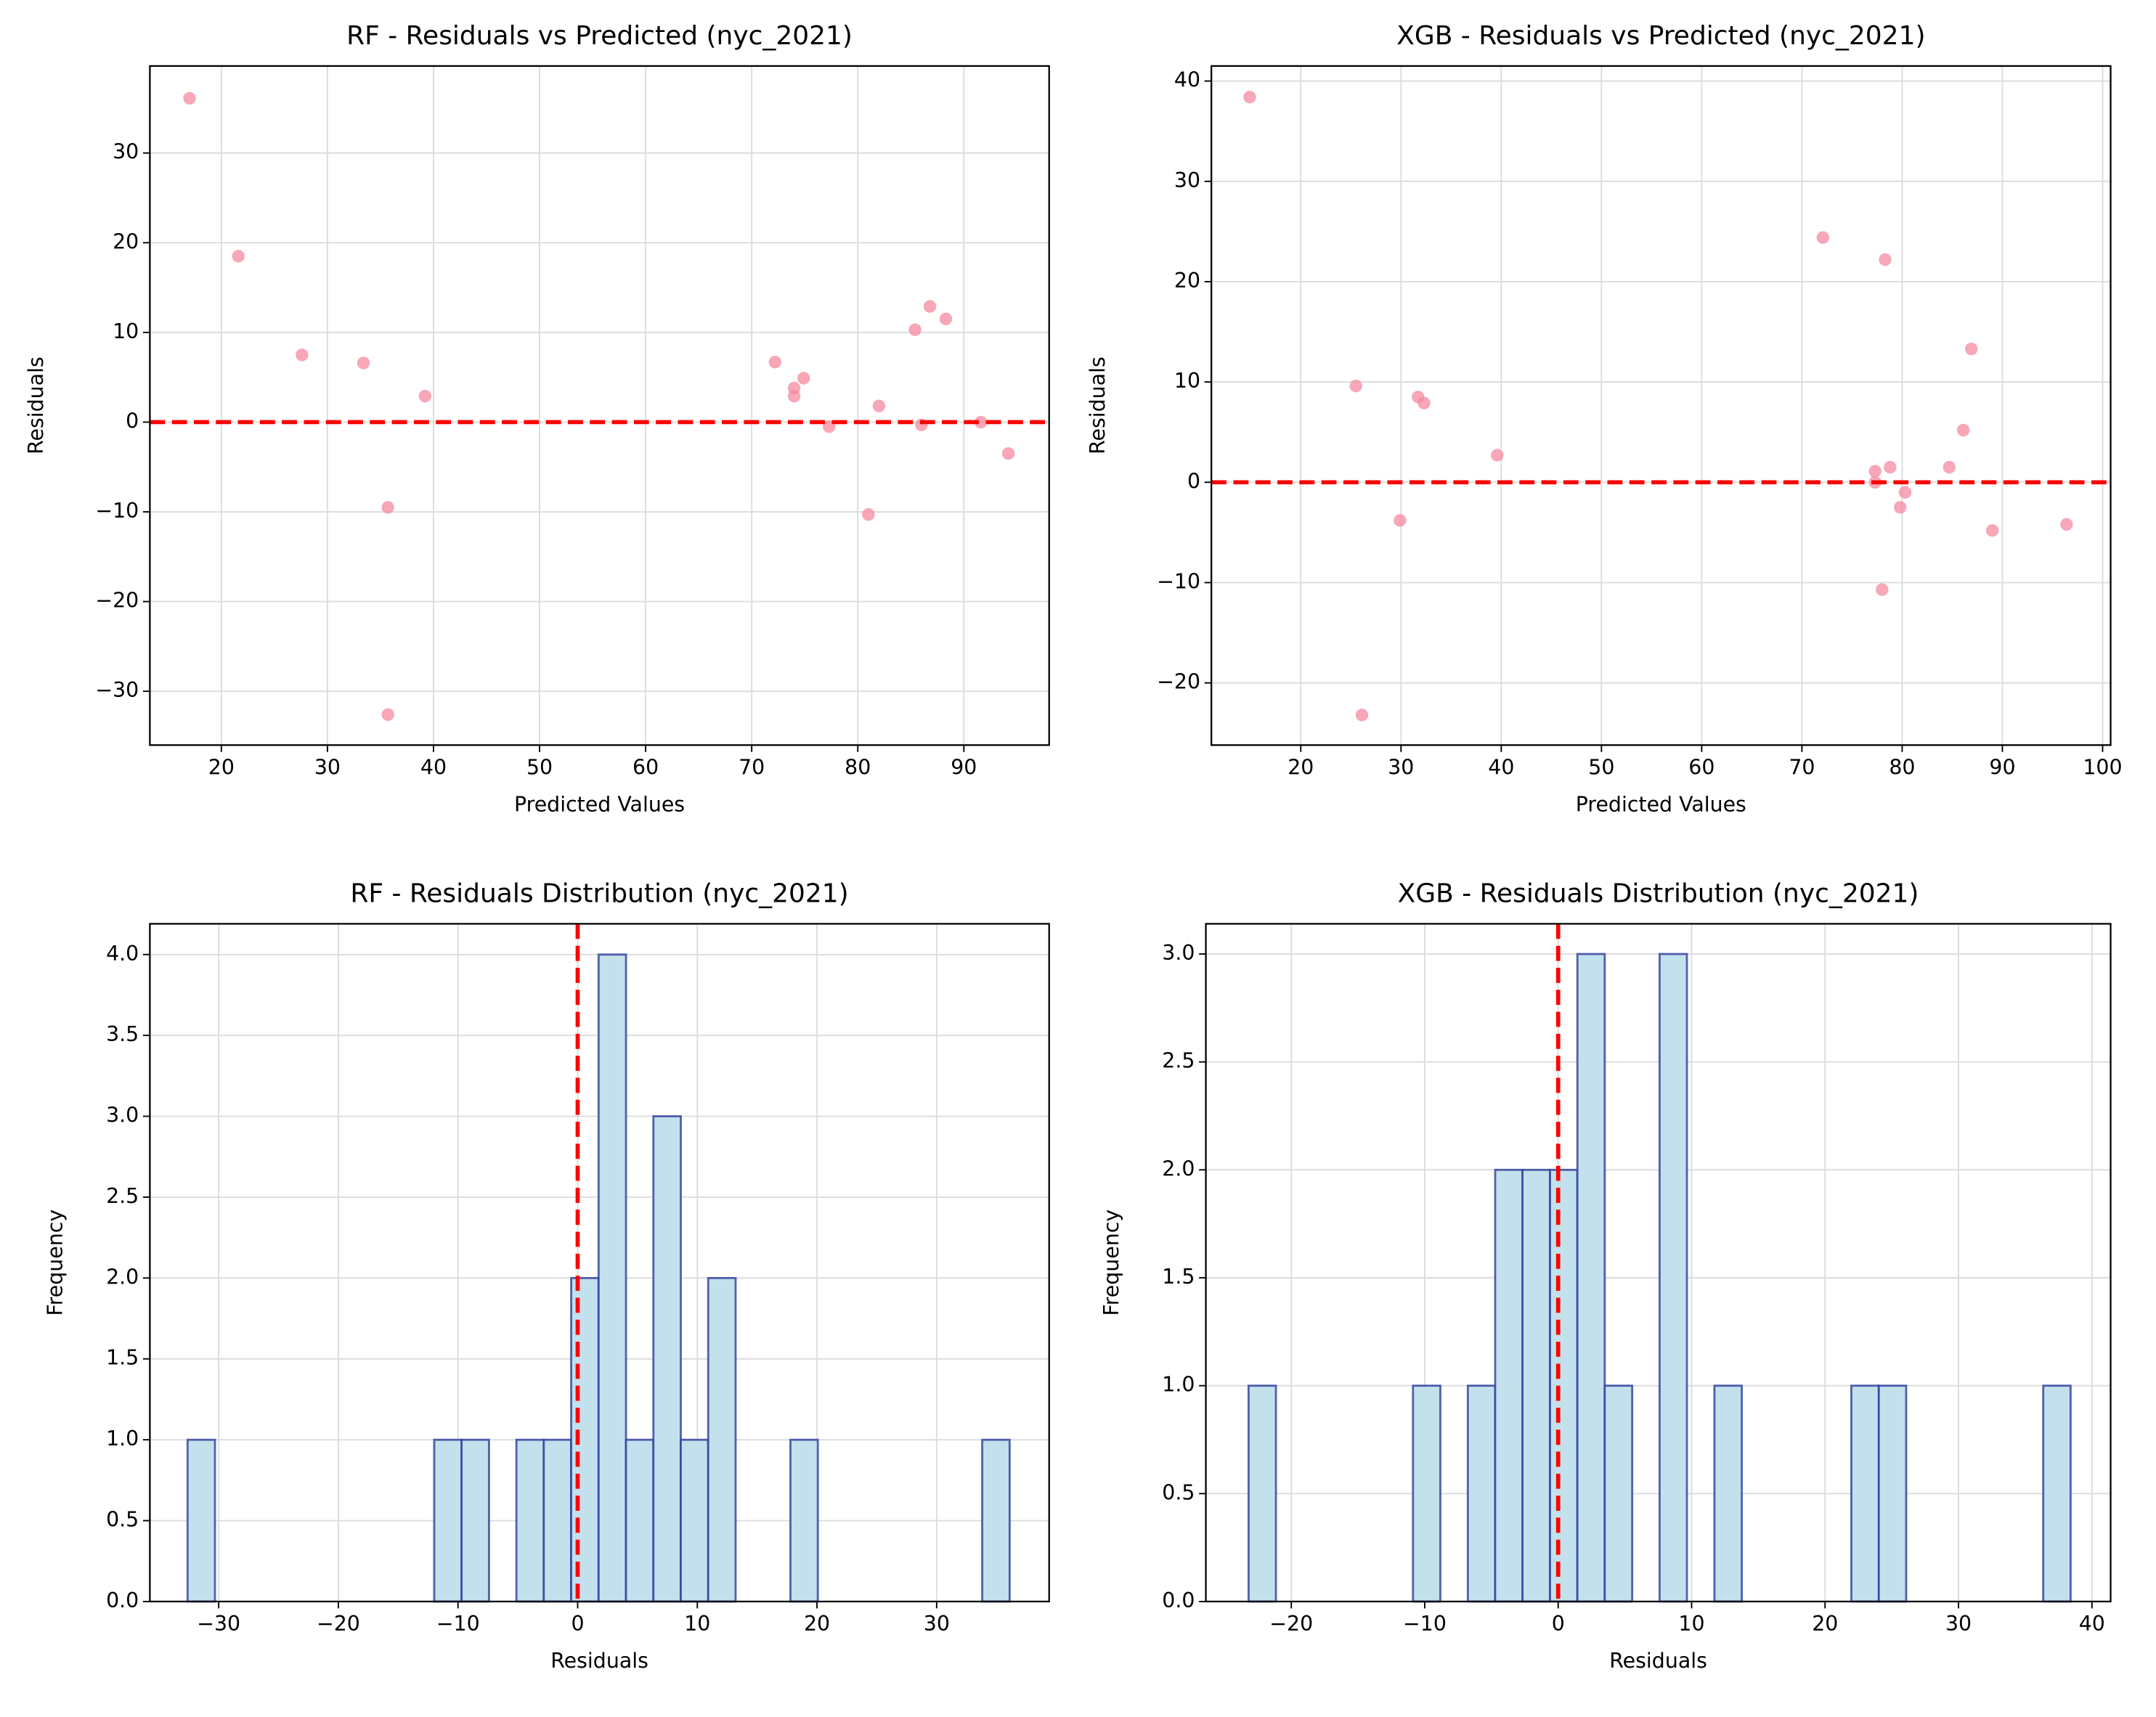 Image resolution: width=2156 pixels, height=1717 pixels. Describe the element at coordinates (599, 894) in the screenshot. I see `chart-title: RF - Residuals Distribution (nyc_2021)` at that location.